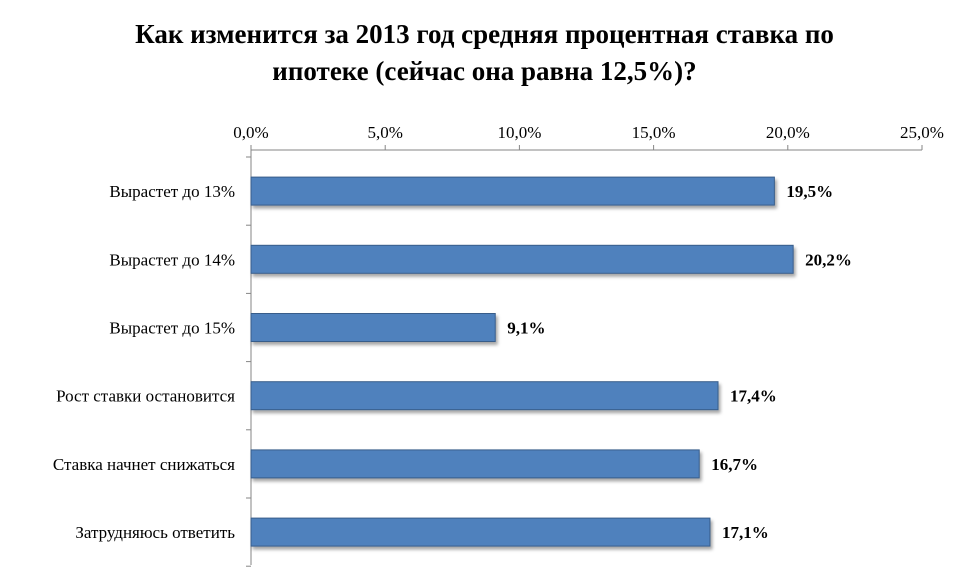 This screenshot has width=969, height=585. I want to click on x-tick-label: 0,0%, so click(250, 132).